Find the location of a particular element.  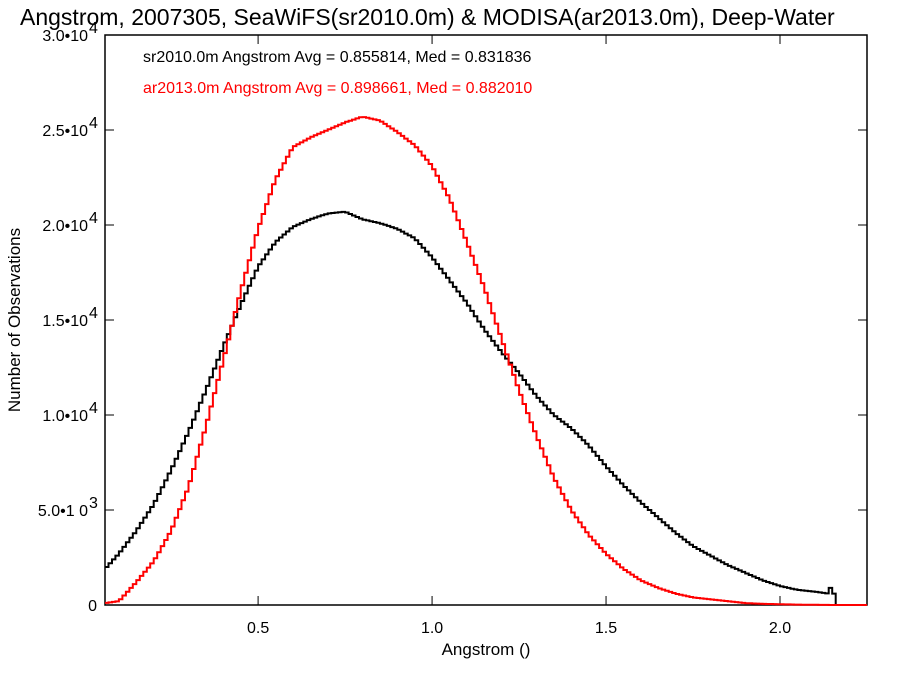

y-tick-label: 2.0•10 is located at coordinates (65, 226).